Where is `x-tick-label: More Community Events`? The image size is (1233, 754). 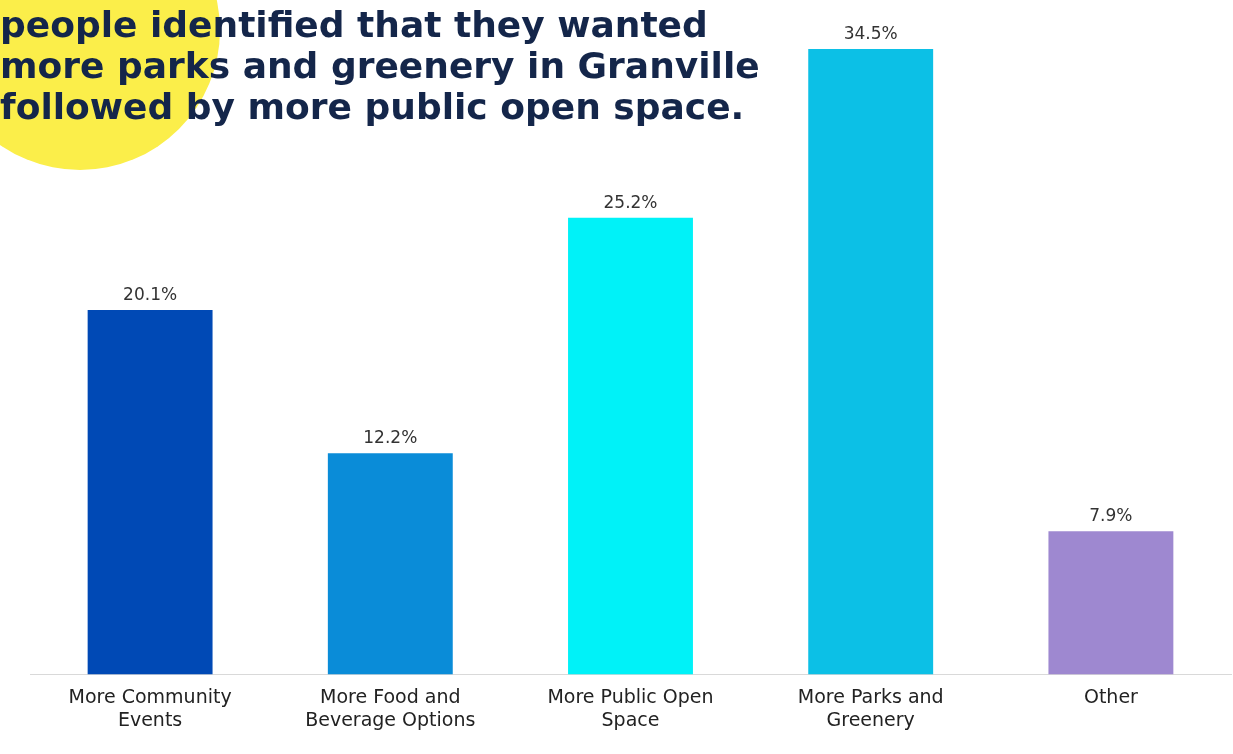 x-tick-label: More Community Events is located at coordinates (150, 707).